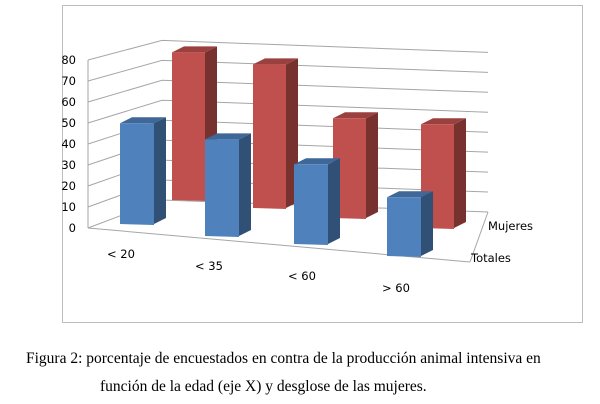  What do you see at coordinates (490, 258) in the screenshot?
I see `series-label: Totales` at bounding box center [490, 258].